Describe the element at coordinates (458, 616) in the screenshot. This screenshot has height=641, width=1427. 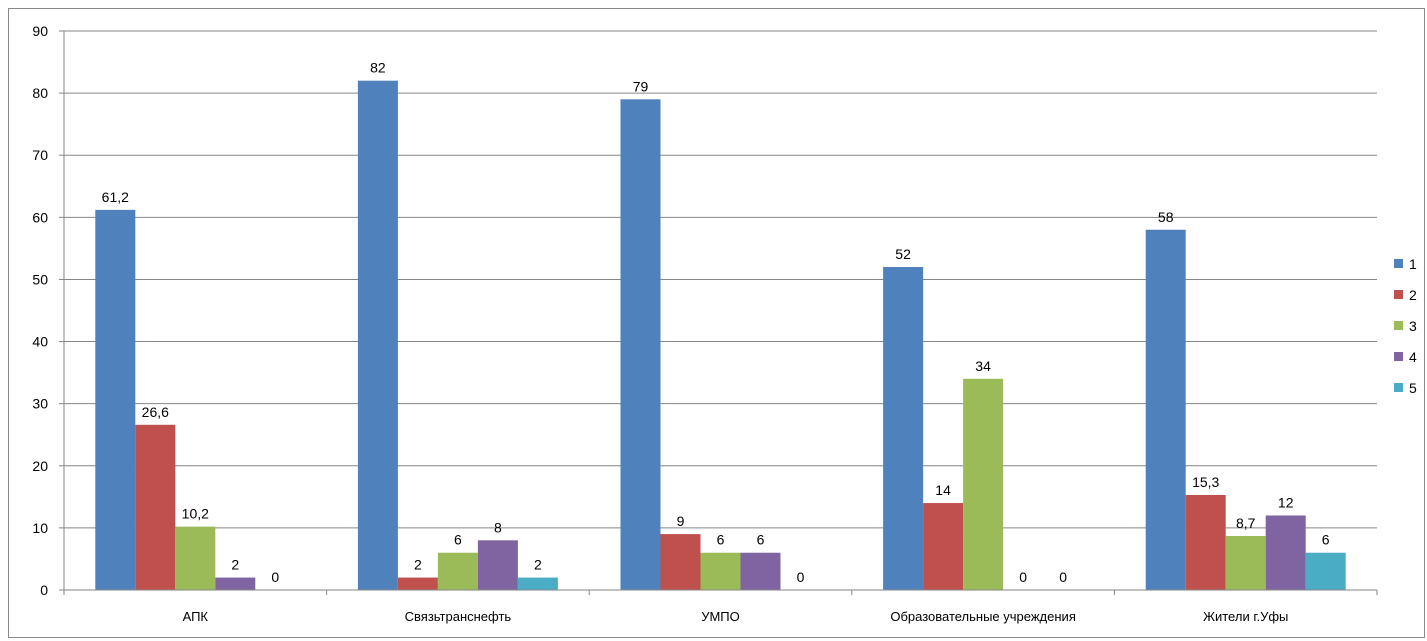
I see `x-tick-label: Связьтранснефть` at that location.